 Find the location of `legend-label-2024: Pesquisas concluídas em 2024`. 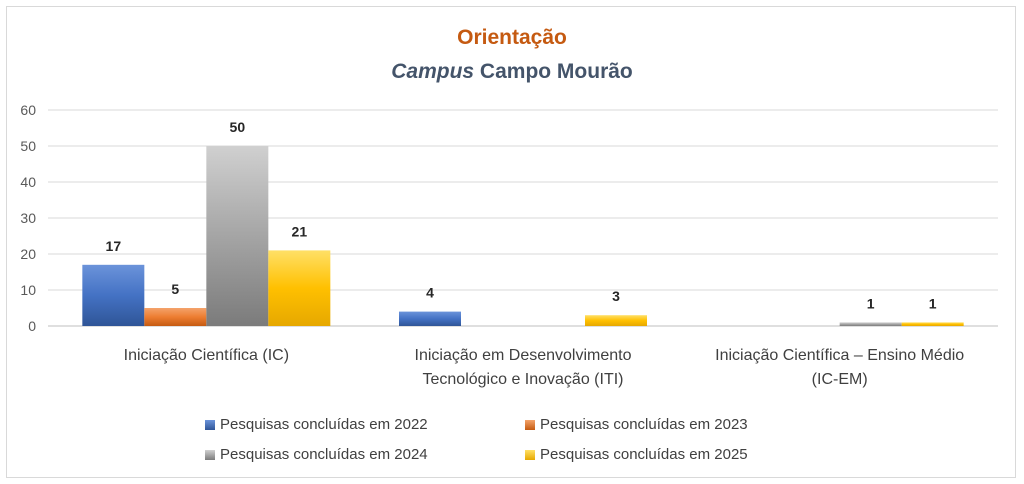

legend-label-2024: Pesquisas concluídas em 2024 is located at coordinates (324, 454).